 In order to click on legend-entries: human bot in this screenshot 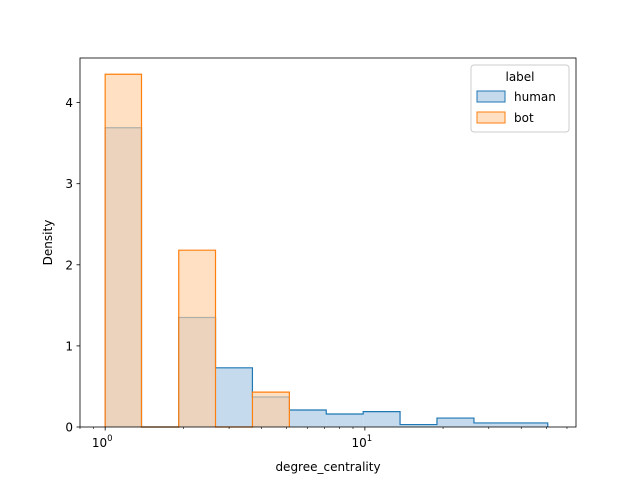, I will do `click(516, 107)`.